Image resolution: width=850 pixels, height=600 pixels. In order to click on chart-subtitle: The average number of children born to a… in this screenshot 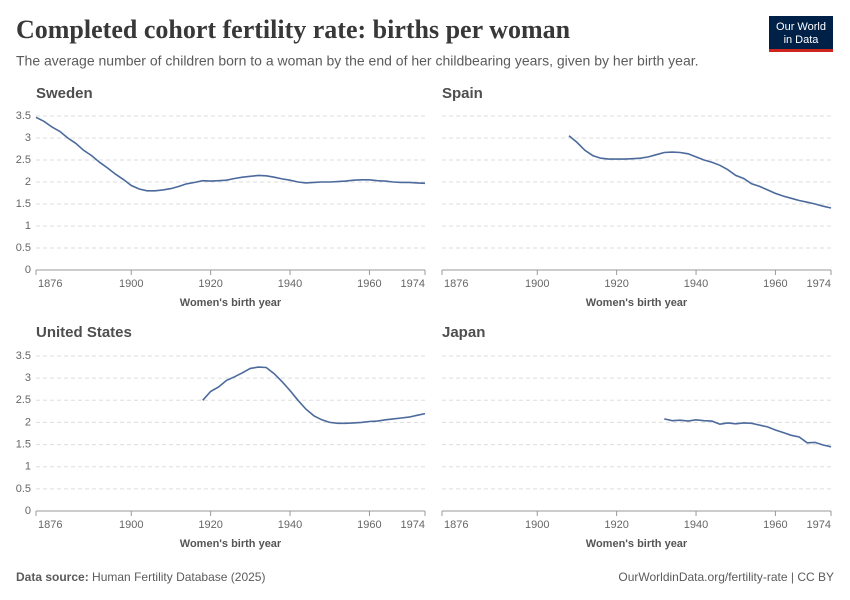, I will do `click(357, 61)`.